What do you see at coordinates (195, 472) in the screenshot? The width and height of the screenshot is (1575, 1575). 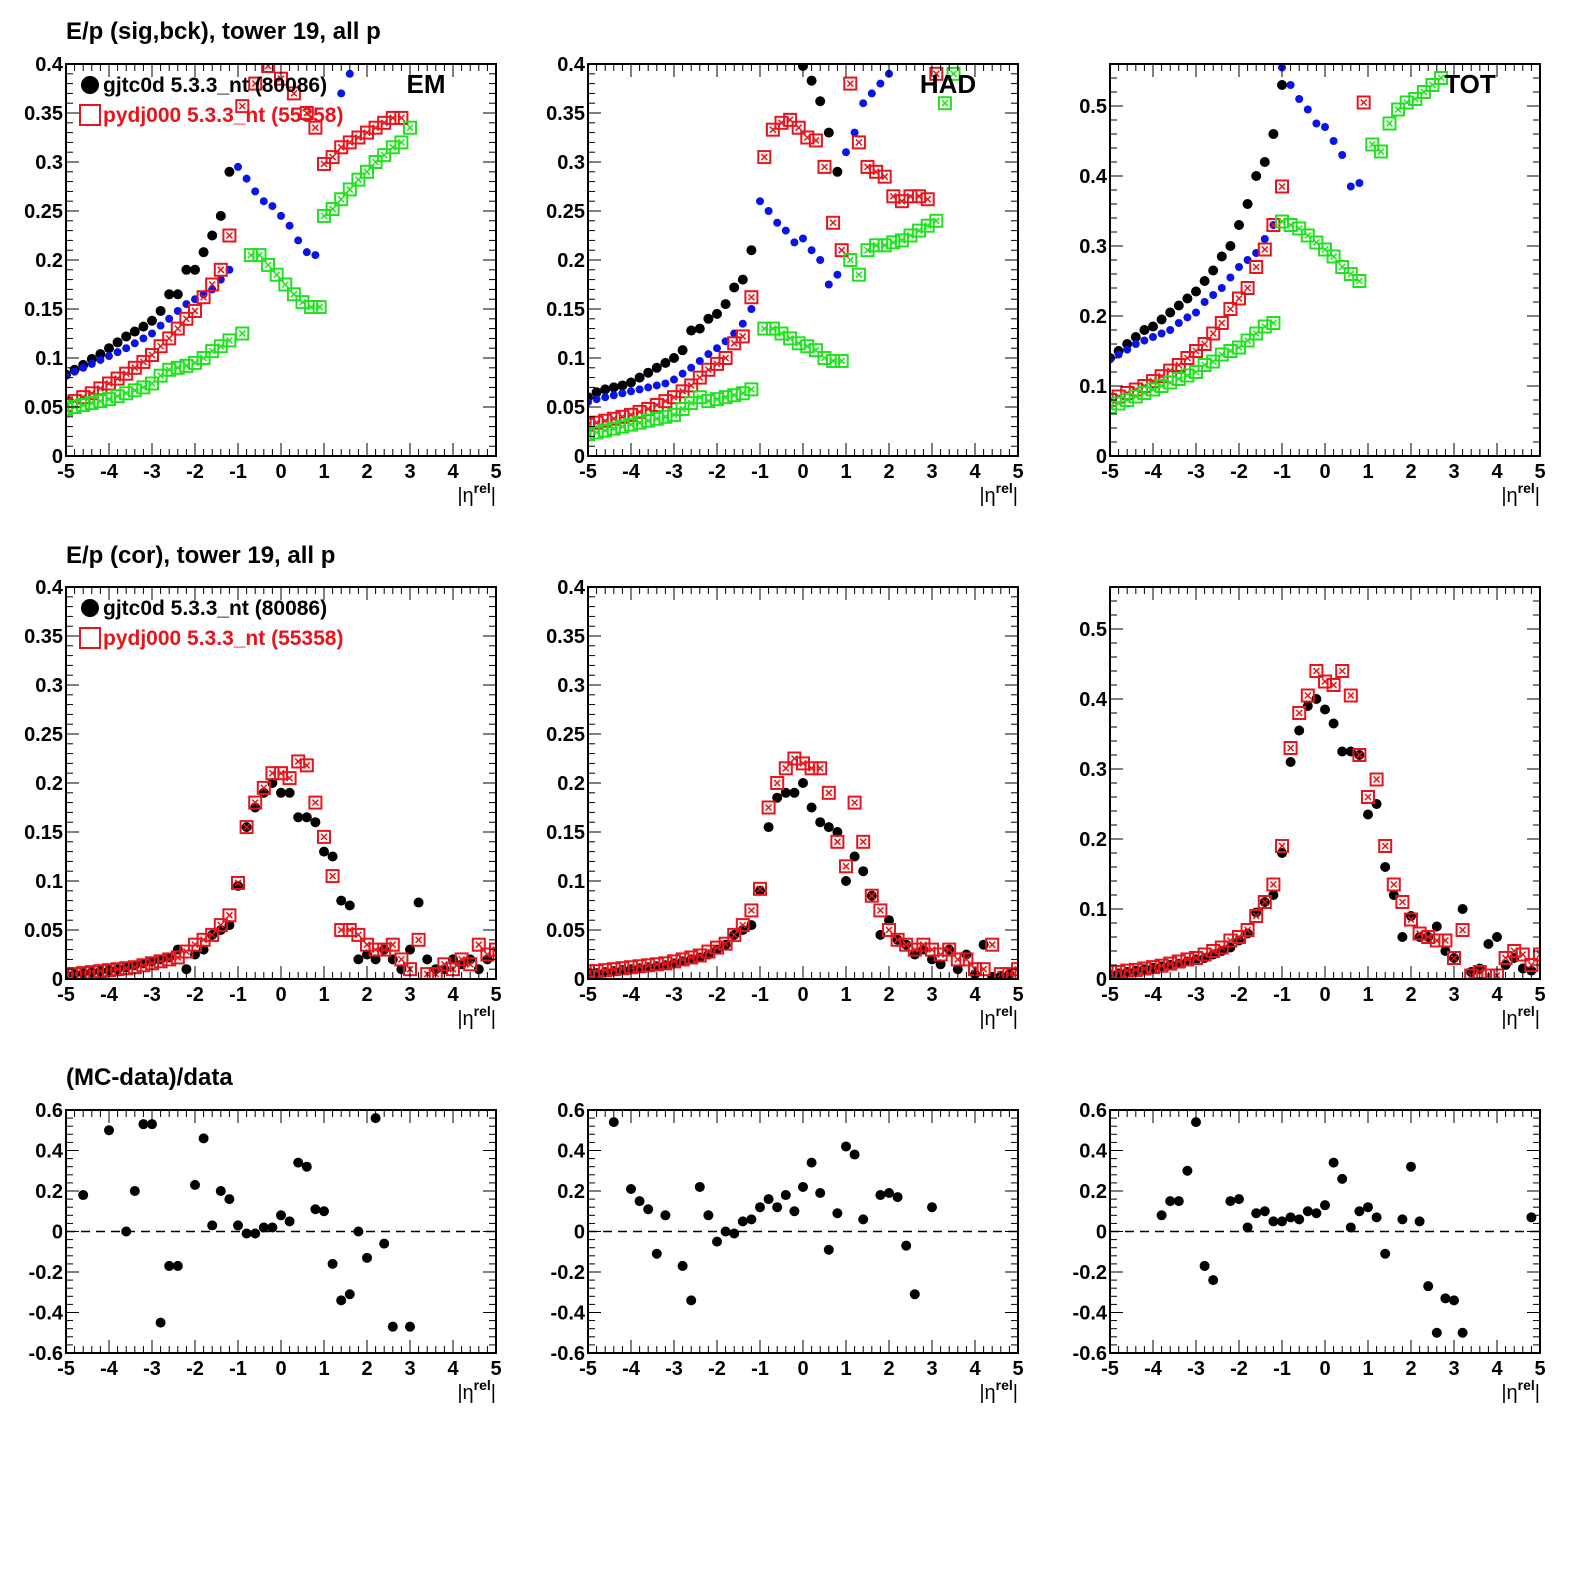 I see `x-tick-label: -2` at bounding box center [195, 472].